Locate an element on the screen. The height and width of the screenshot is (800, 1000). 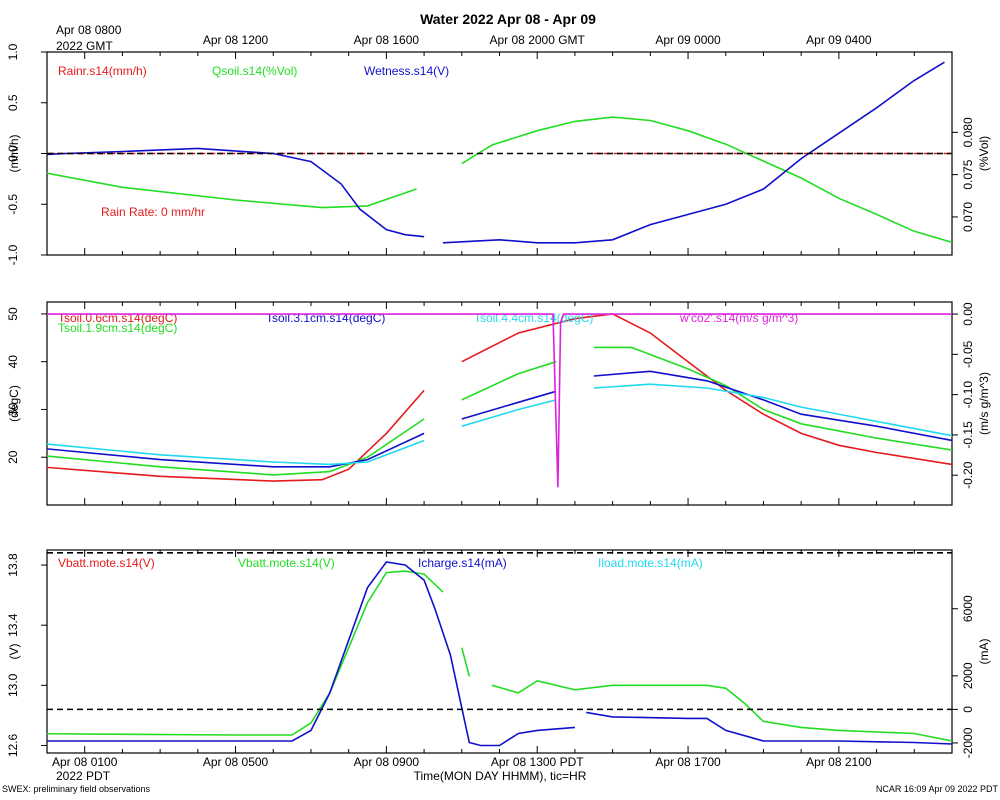
bottom-axis-tick-label: Apr 08 0900 is located at coordinates (387, 762).